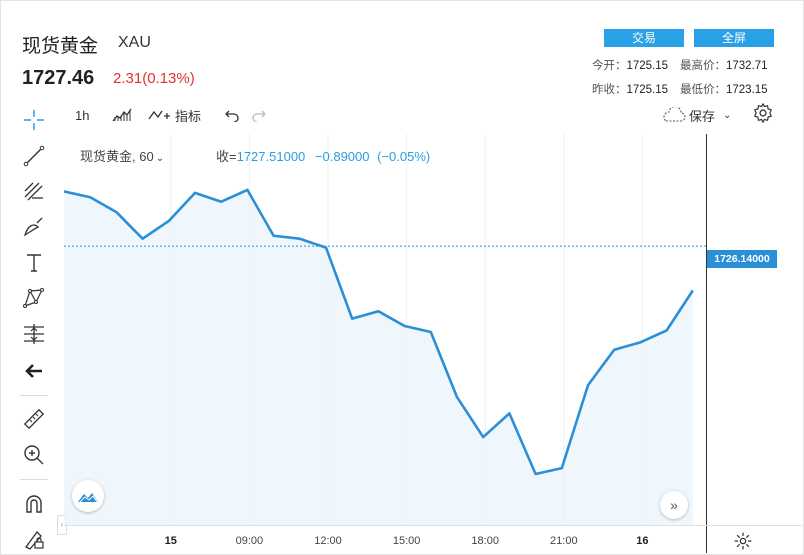 The height and width of the screenshot is (555, 804). I want to click on prev-close-value: 1725.15, so click(647, 90).